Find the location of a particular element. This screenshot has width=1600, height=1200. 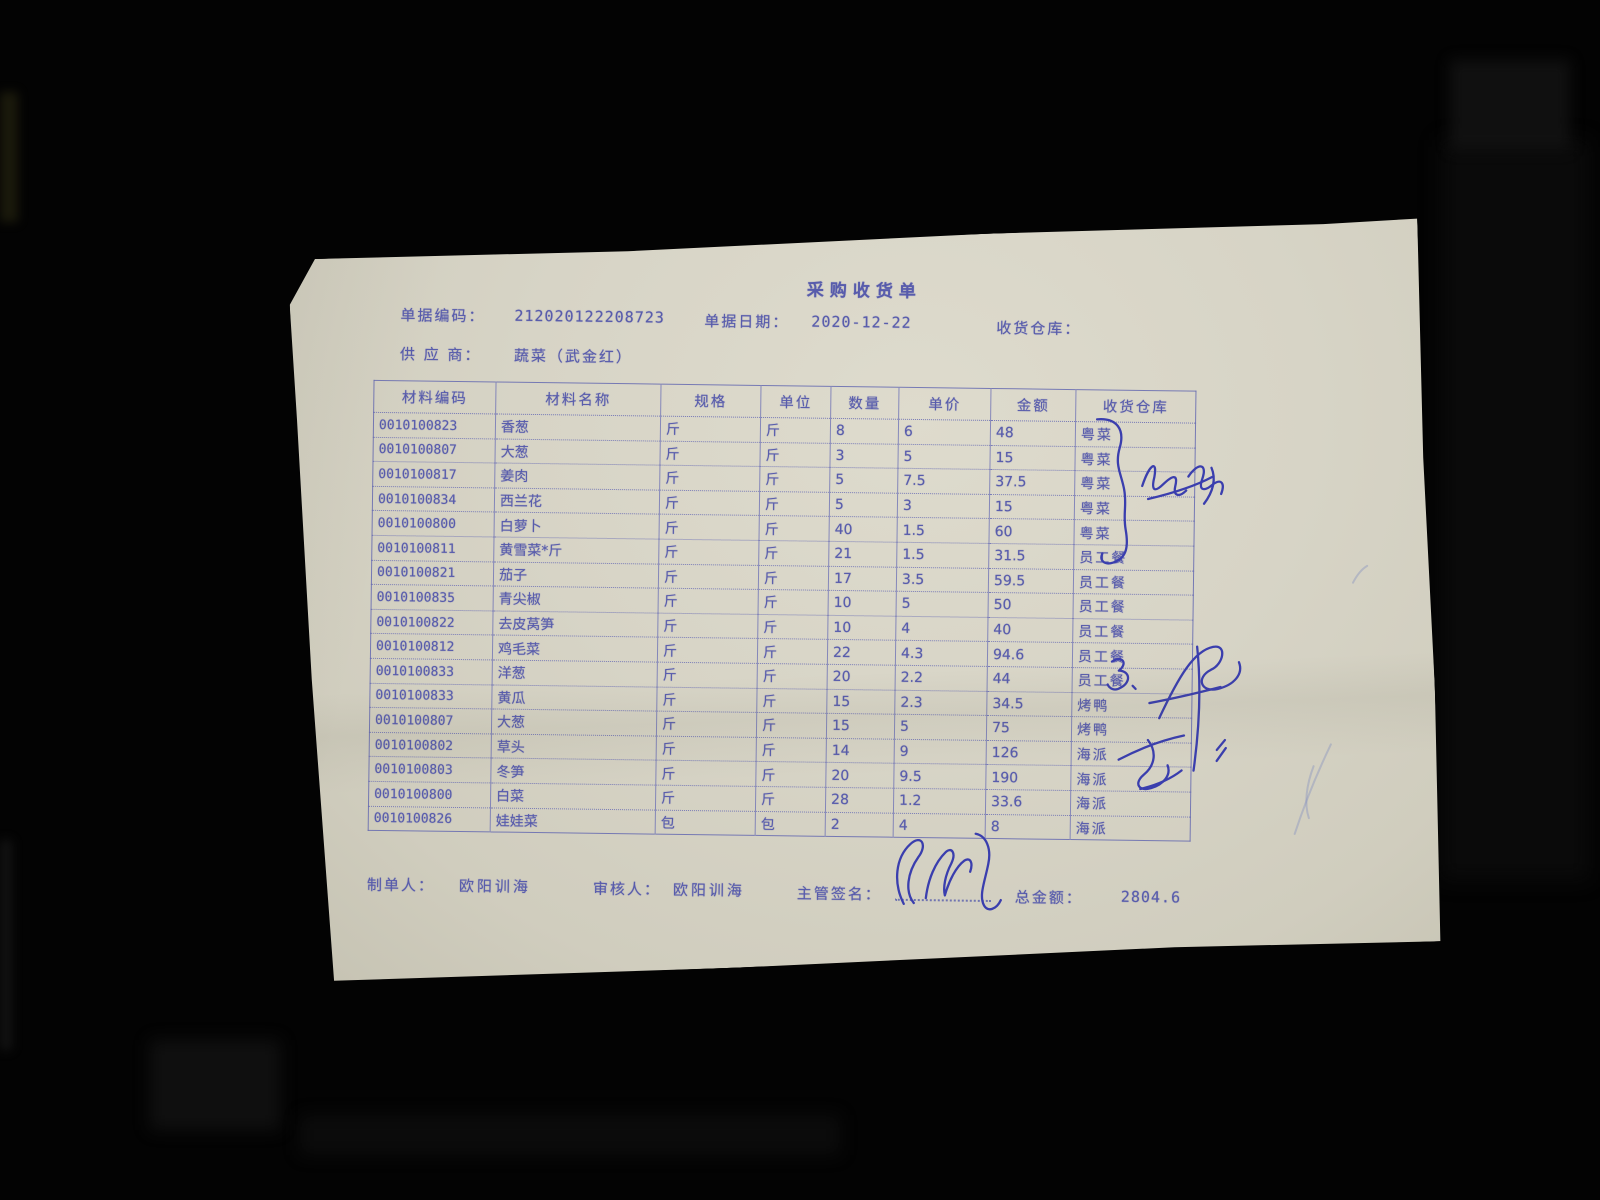

cell-amount: 190 is located at coordinates (1028, 778).